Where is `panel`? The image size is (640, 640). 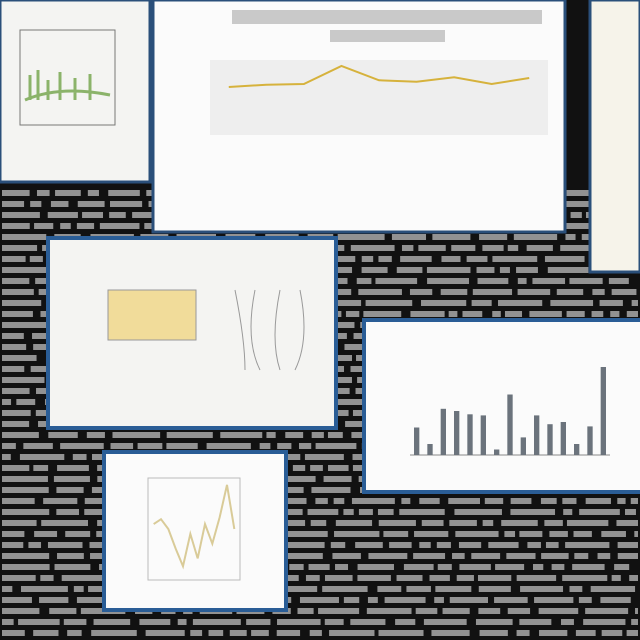
panel is located at coordinates (195, 531).